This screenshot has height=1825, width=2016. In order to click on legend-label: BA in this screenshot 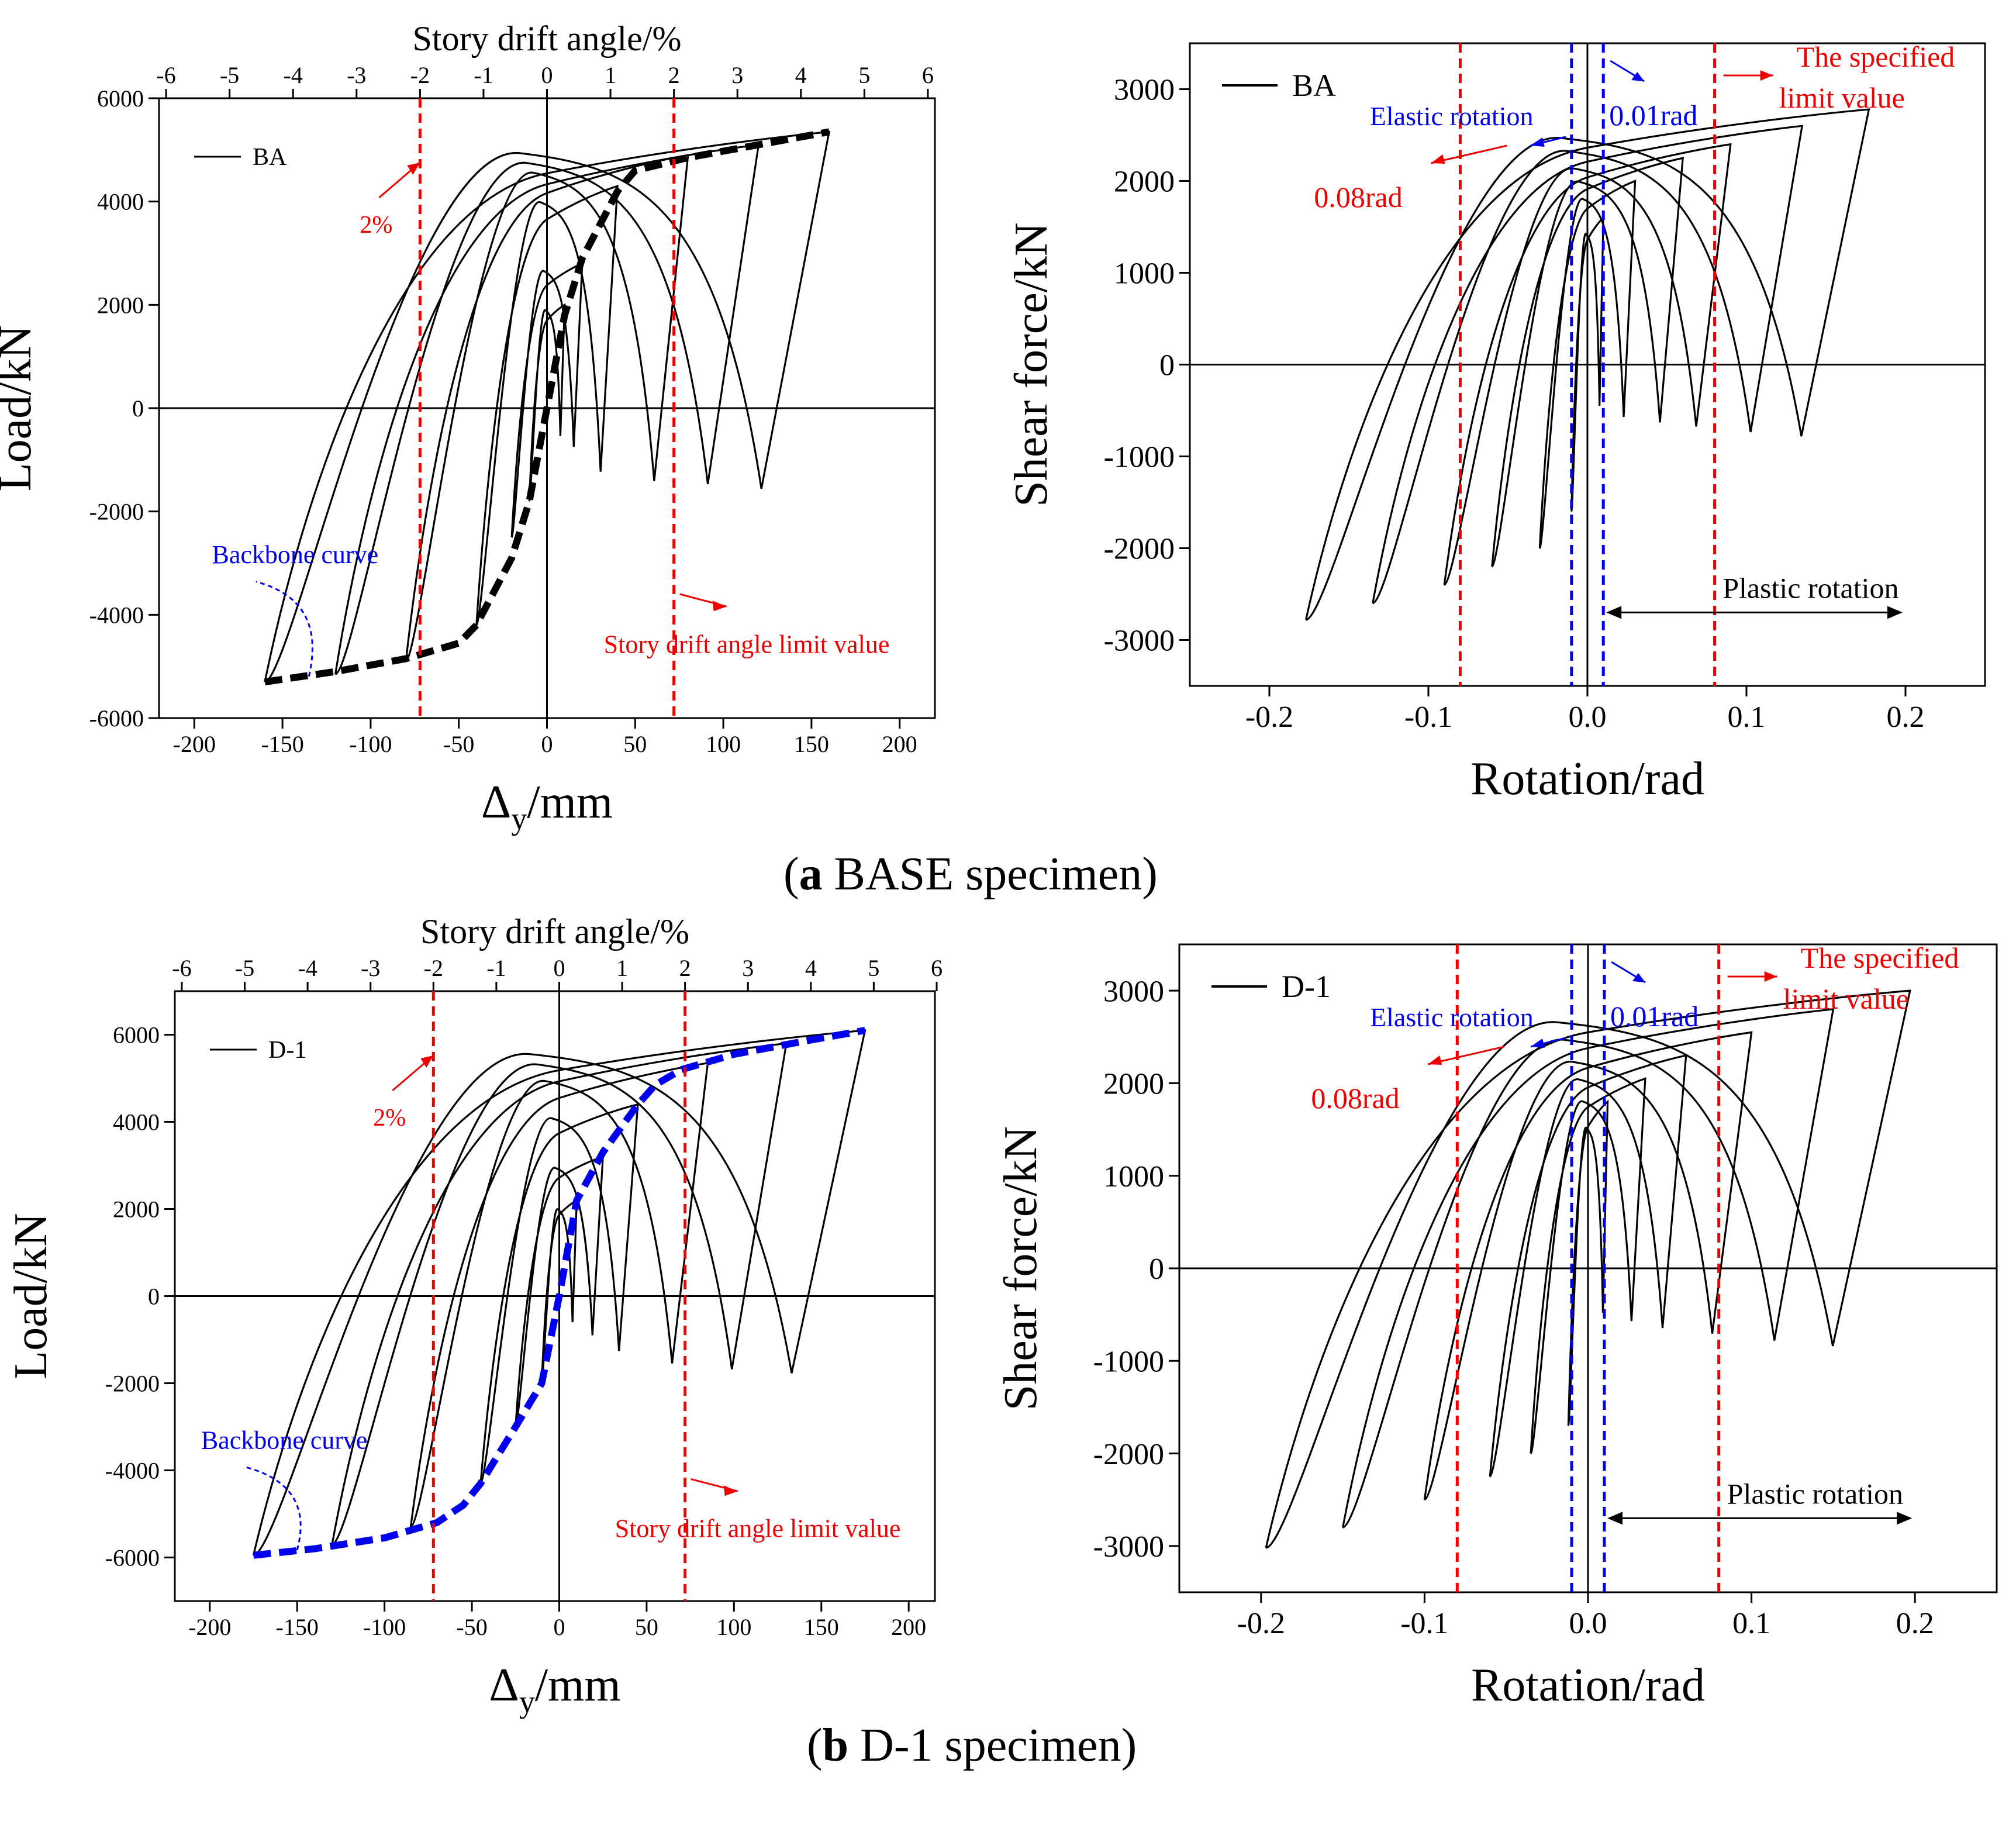, I will do `click(270, 157)`.